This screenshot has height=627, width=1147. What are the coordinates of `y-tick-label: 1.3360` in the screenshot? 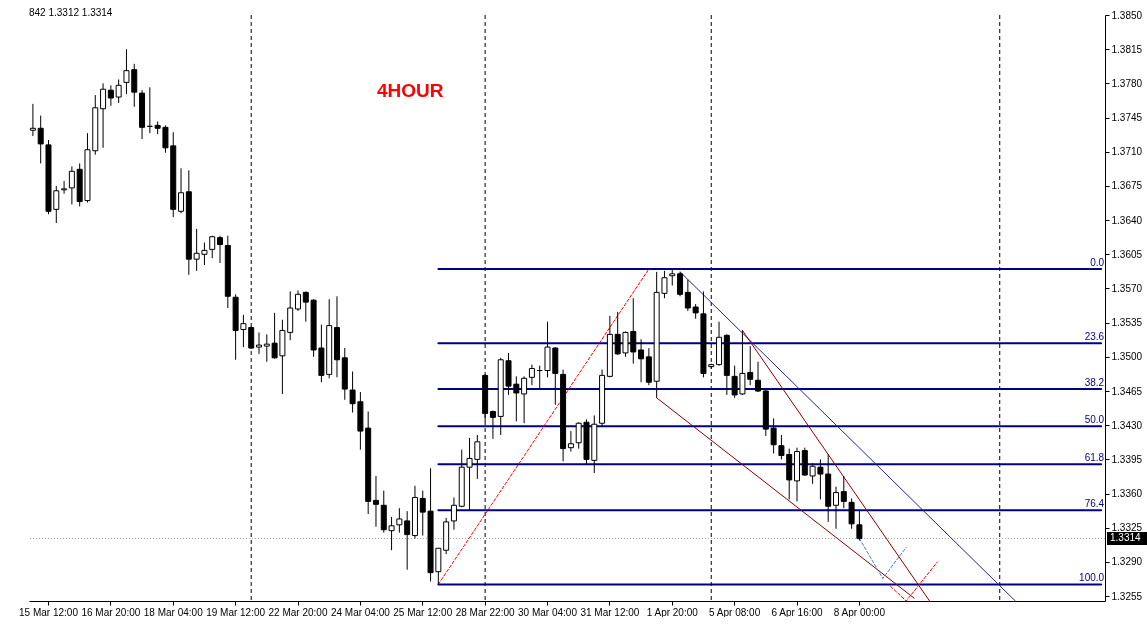 It's located at (1127, 494).